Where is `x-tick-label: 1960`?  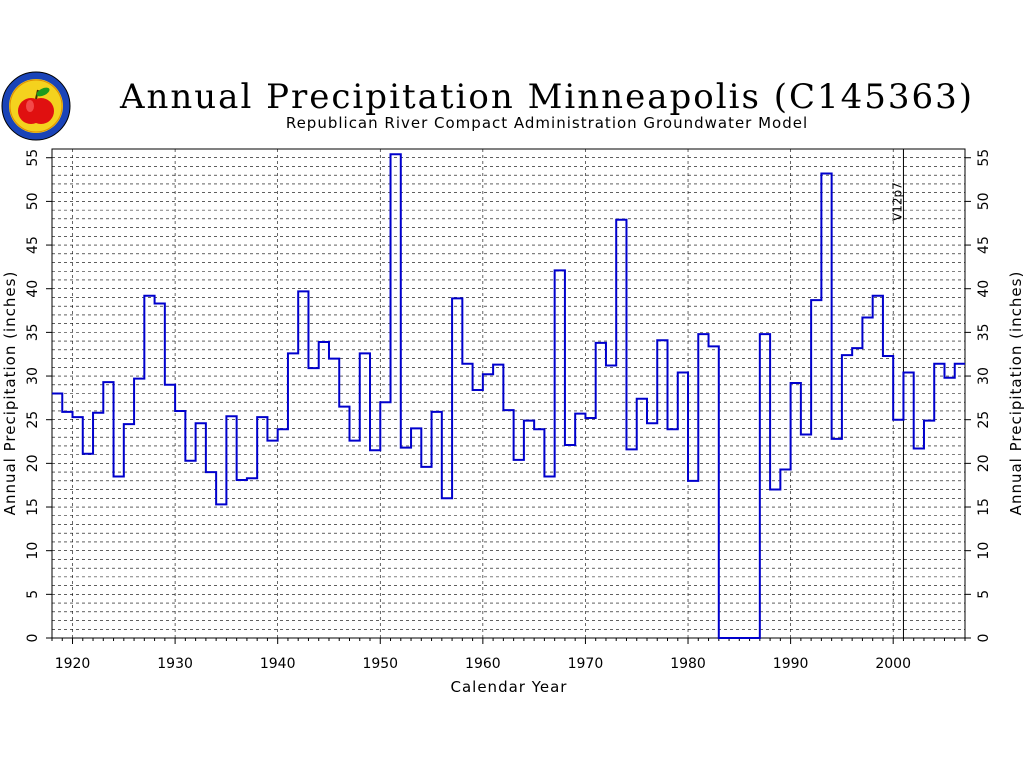 x-tick-label: 1960 is located at coordinates (483, 664).